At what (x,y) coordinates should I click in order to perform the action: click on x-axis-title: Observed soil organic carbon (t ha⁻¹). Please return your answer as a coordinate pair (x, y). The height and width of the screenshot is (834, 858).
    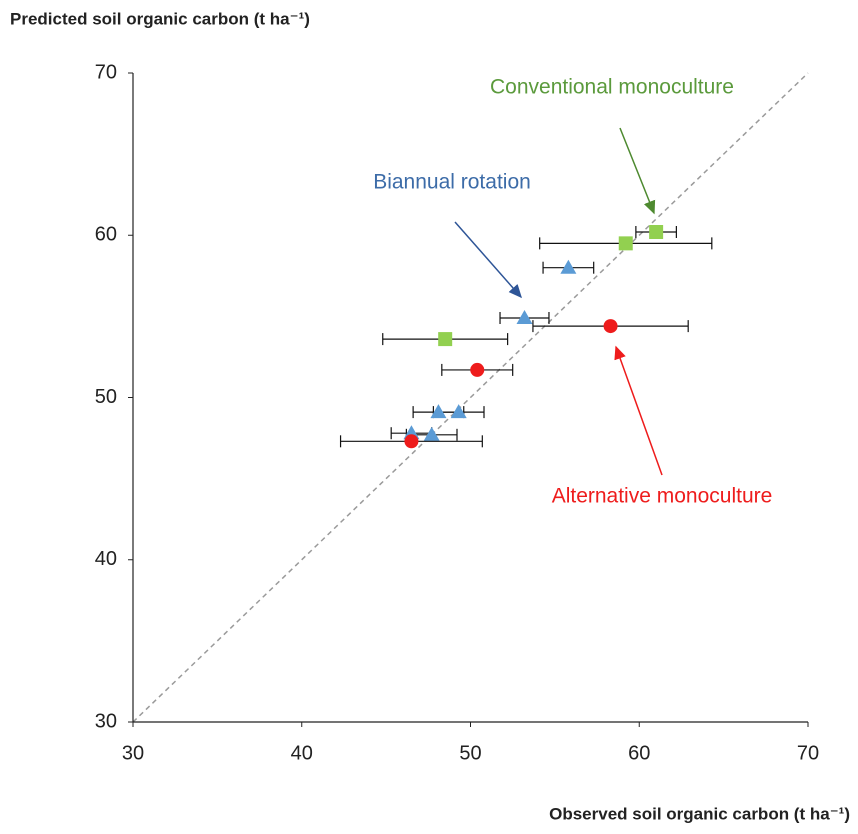
    Looking at the image, I should click on (699, 813).